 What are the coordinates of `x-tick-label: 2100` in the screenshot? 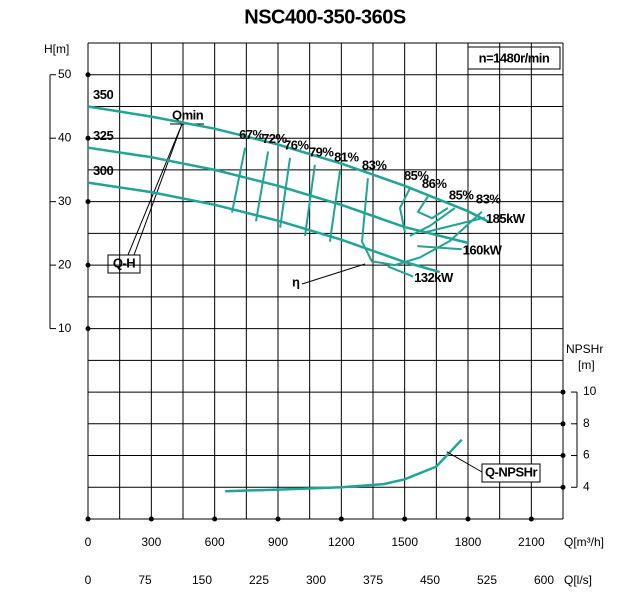 It's located at (531, 542).